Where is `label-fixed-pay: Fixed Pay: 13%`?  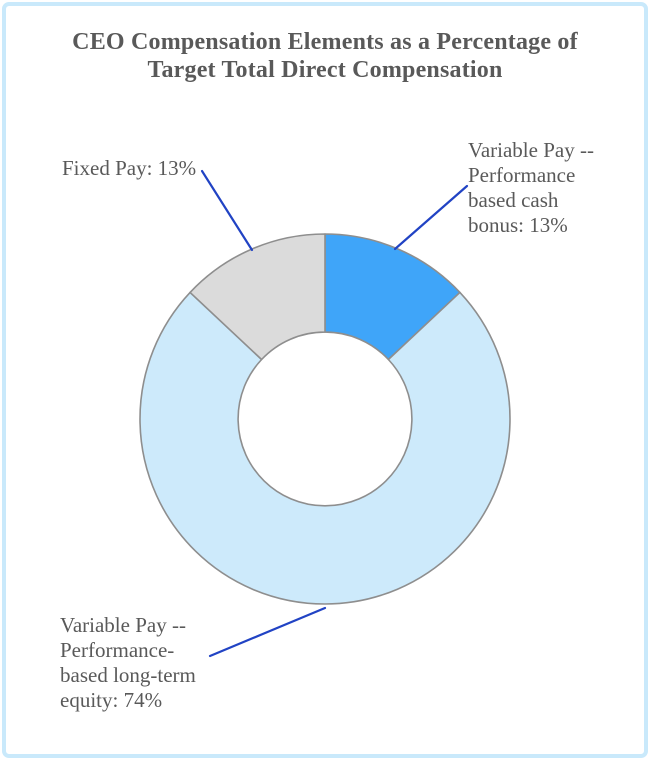
label-fixed-pay: Fixed Pay: 13% is located at coordinates (129, 168).